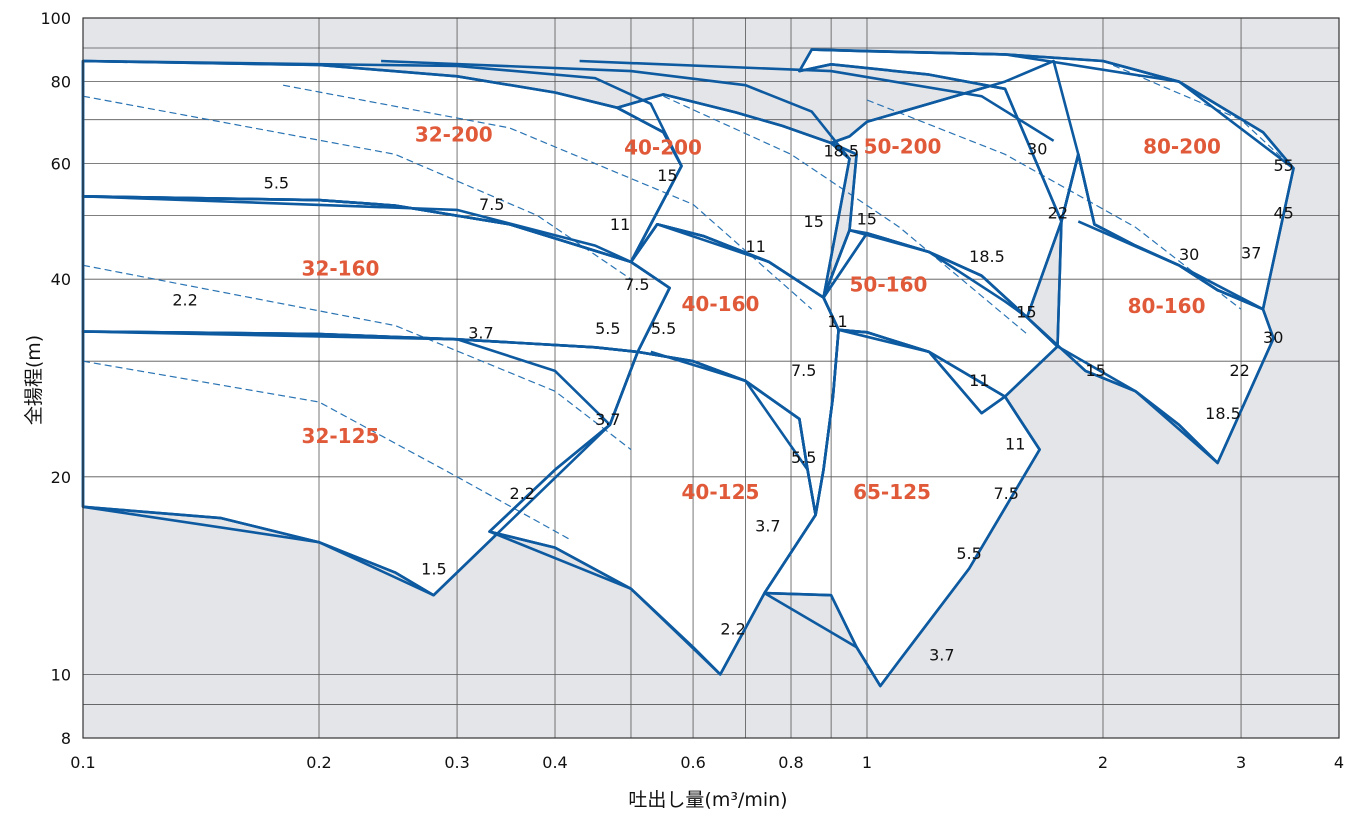  I want to click on model-label: 50-200, so click(903, 146).